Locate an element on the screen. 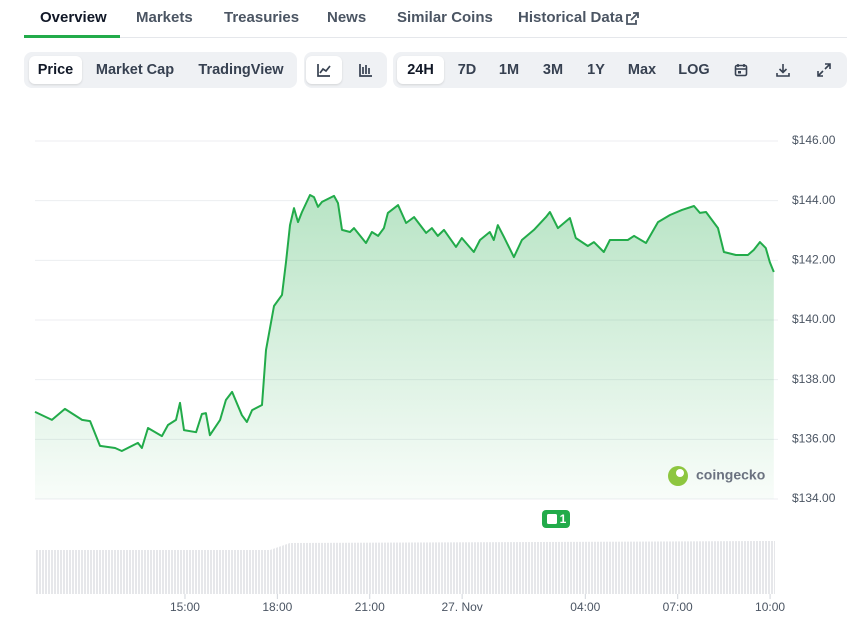 Image resolution: width=847 pixels, height=629 pixels. download-button is located at coordinates (783, 70).